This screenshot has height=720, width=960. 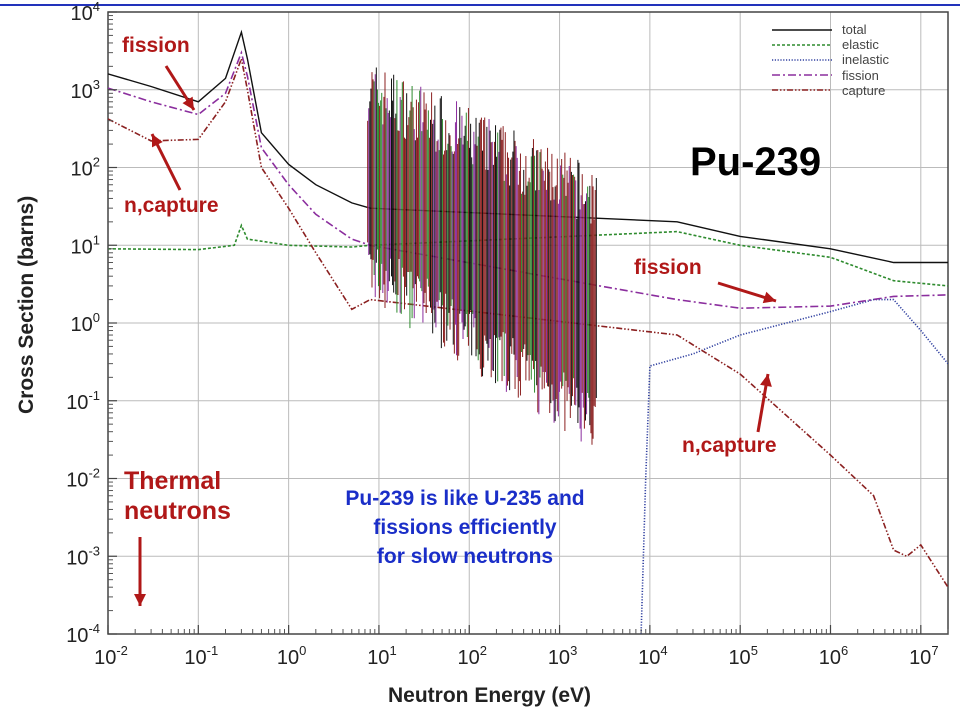 I want to click on capture-low-arrow-head, so click(x=157, y=141).